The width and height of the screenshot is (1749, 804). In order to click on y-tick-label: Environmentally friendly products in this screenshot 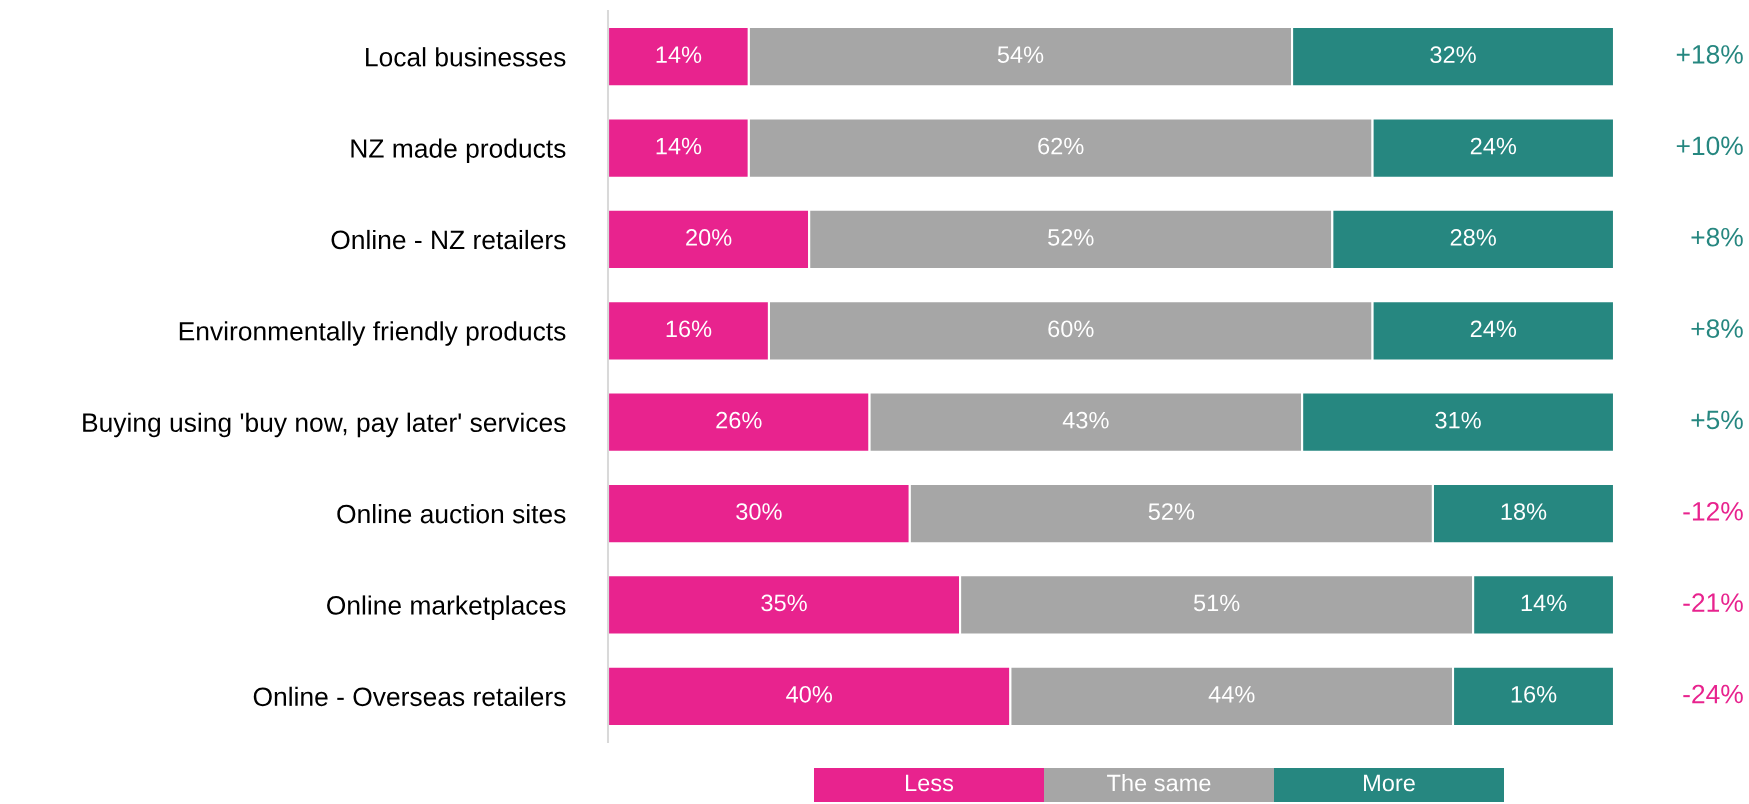, I will do `click(372, 333)`.